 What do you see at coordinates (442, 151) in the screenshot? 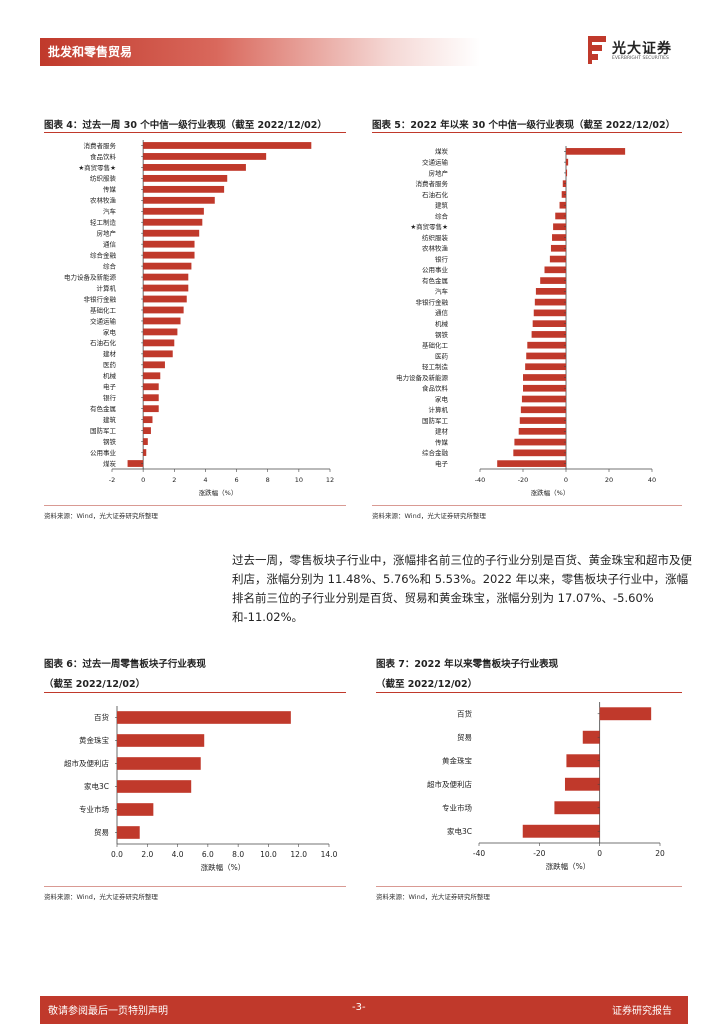
I see `fig5-category-label: 煤炭` at bounding box center [442, 151].